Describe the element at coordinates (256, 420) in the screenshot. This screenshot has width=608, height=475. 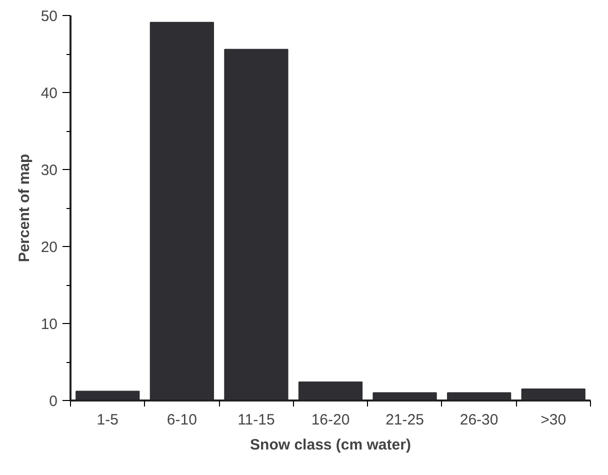
I see `x-tick-label: 11-15` at that location.